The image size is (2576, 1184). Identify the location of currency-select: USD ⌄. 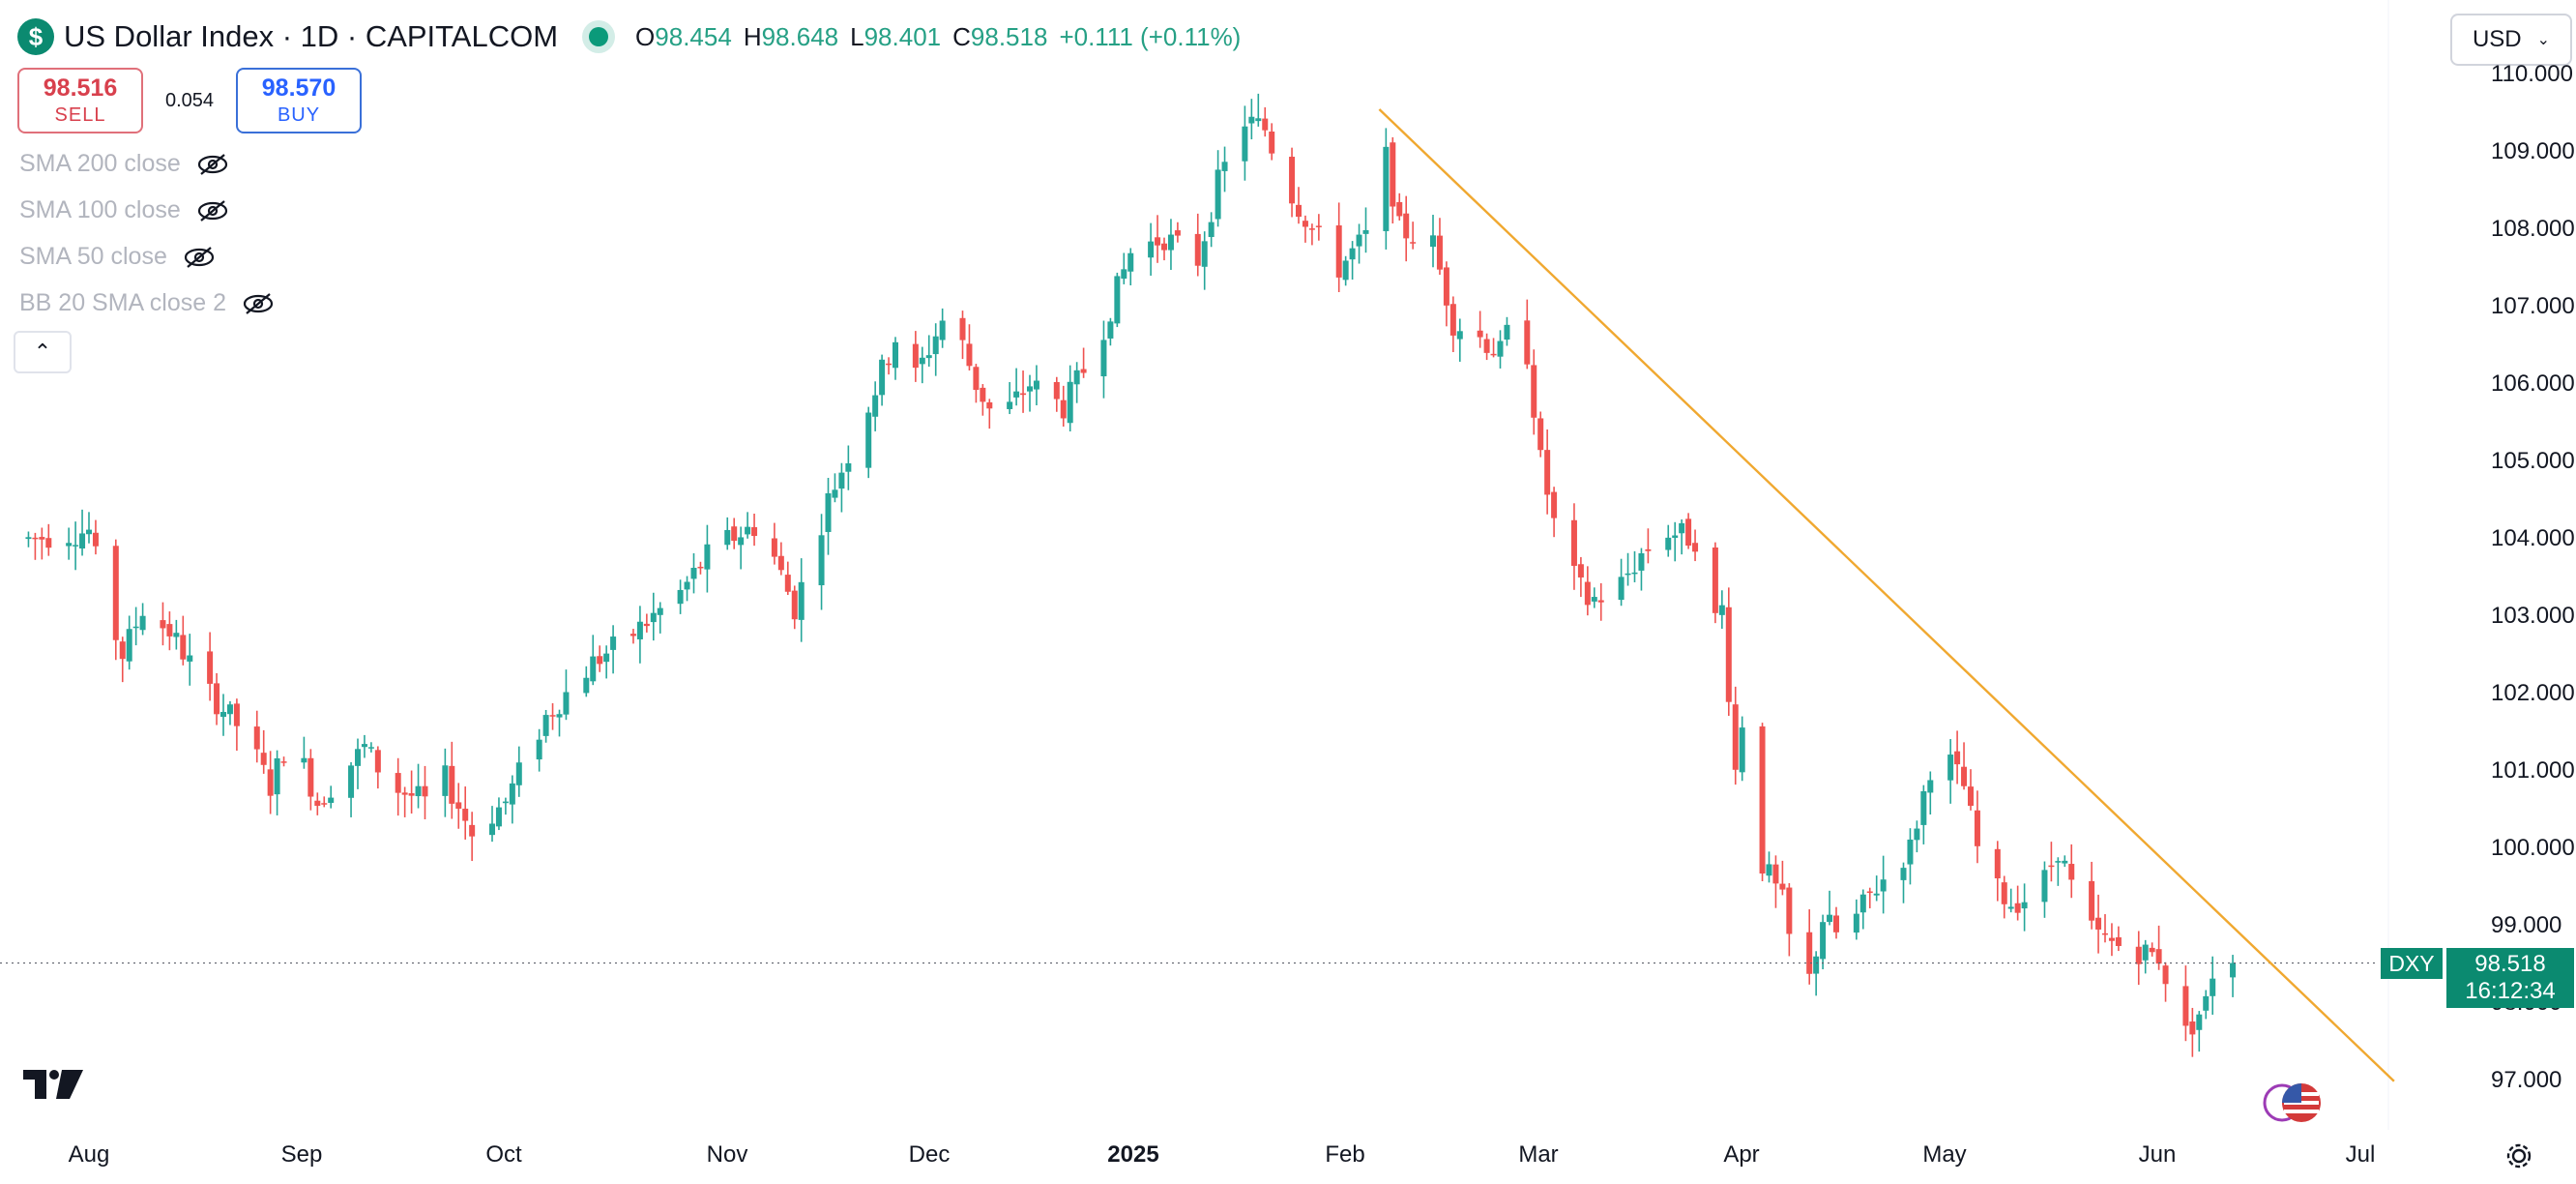
(2511, 40).